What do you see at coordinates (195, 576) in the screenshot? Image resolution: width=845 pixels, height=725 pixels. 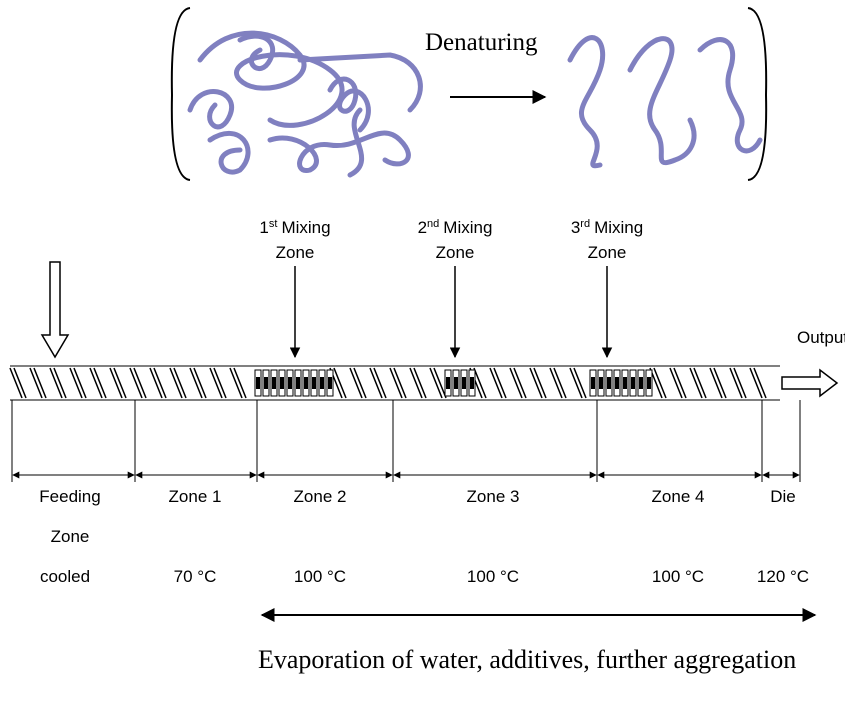 I see `zone-temp: 70 °C` at bounding box center [195, 576].